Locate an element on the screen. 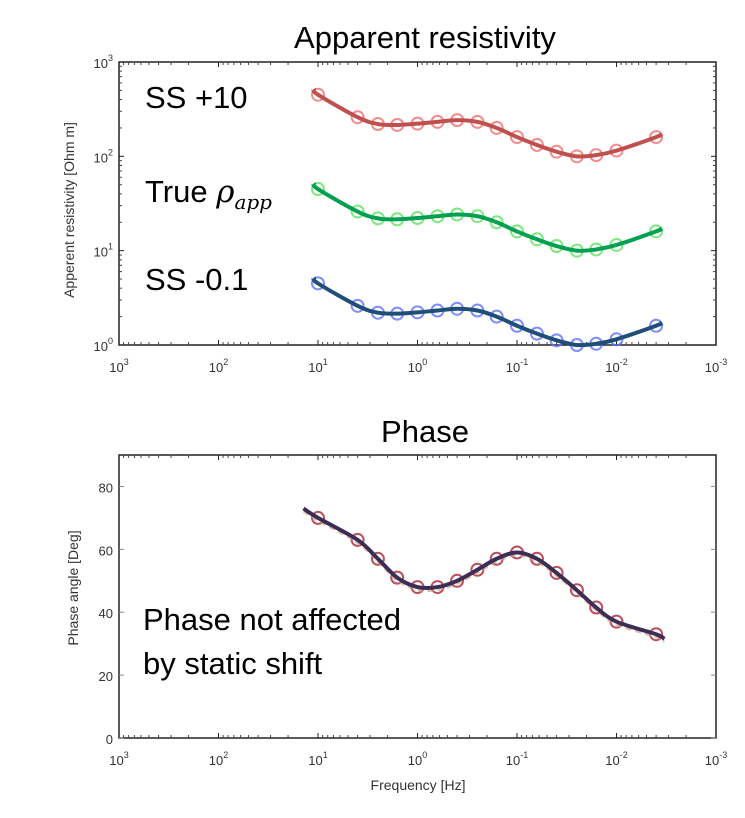  bottom-plot-series is located at coordinates (484, 574).